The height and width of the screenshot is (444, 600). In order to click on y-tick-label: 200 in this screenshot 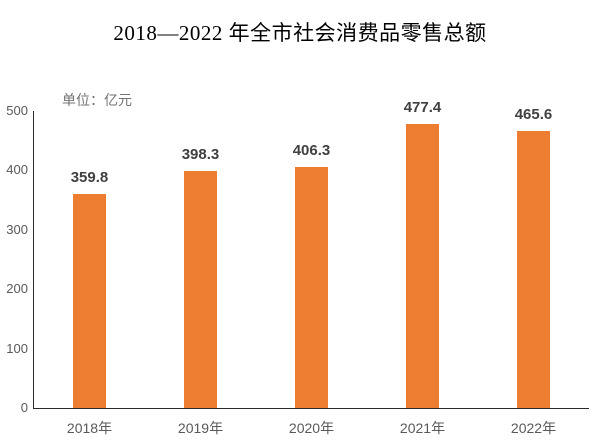, I will do `click(17, 289)`.